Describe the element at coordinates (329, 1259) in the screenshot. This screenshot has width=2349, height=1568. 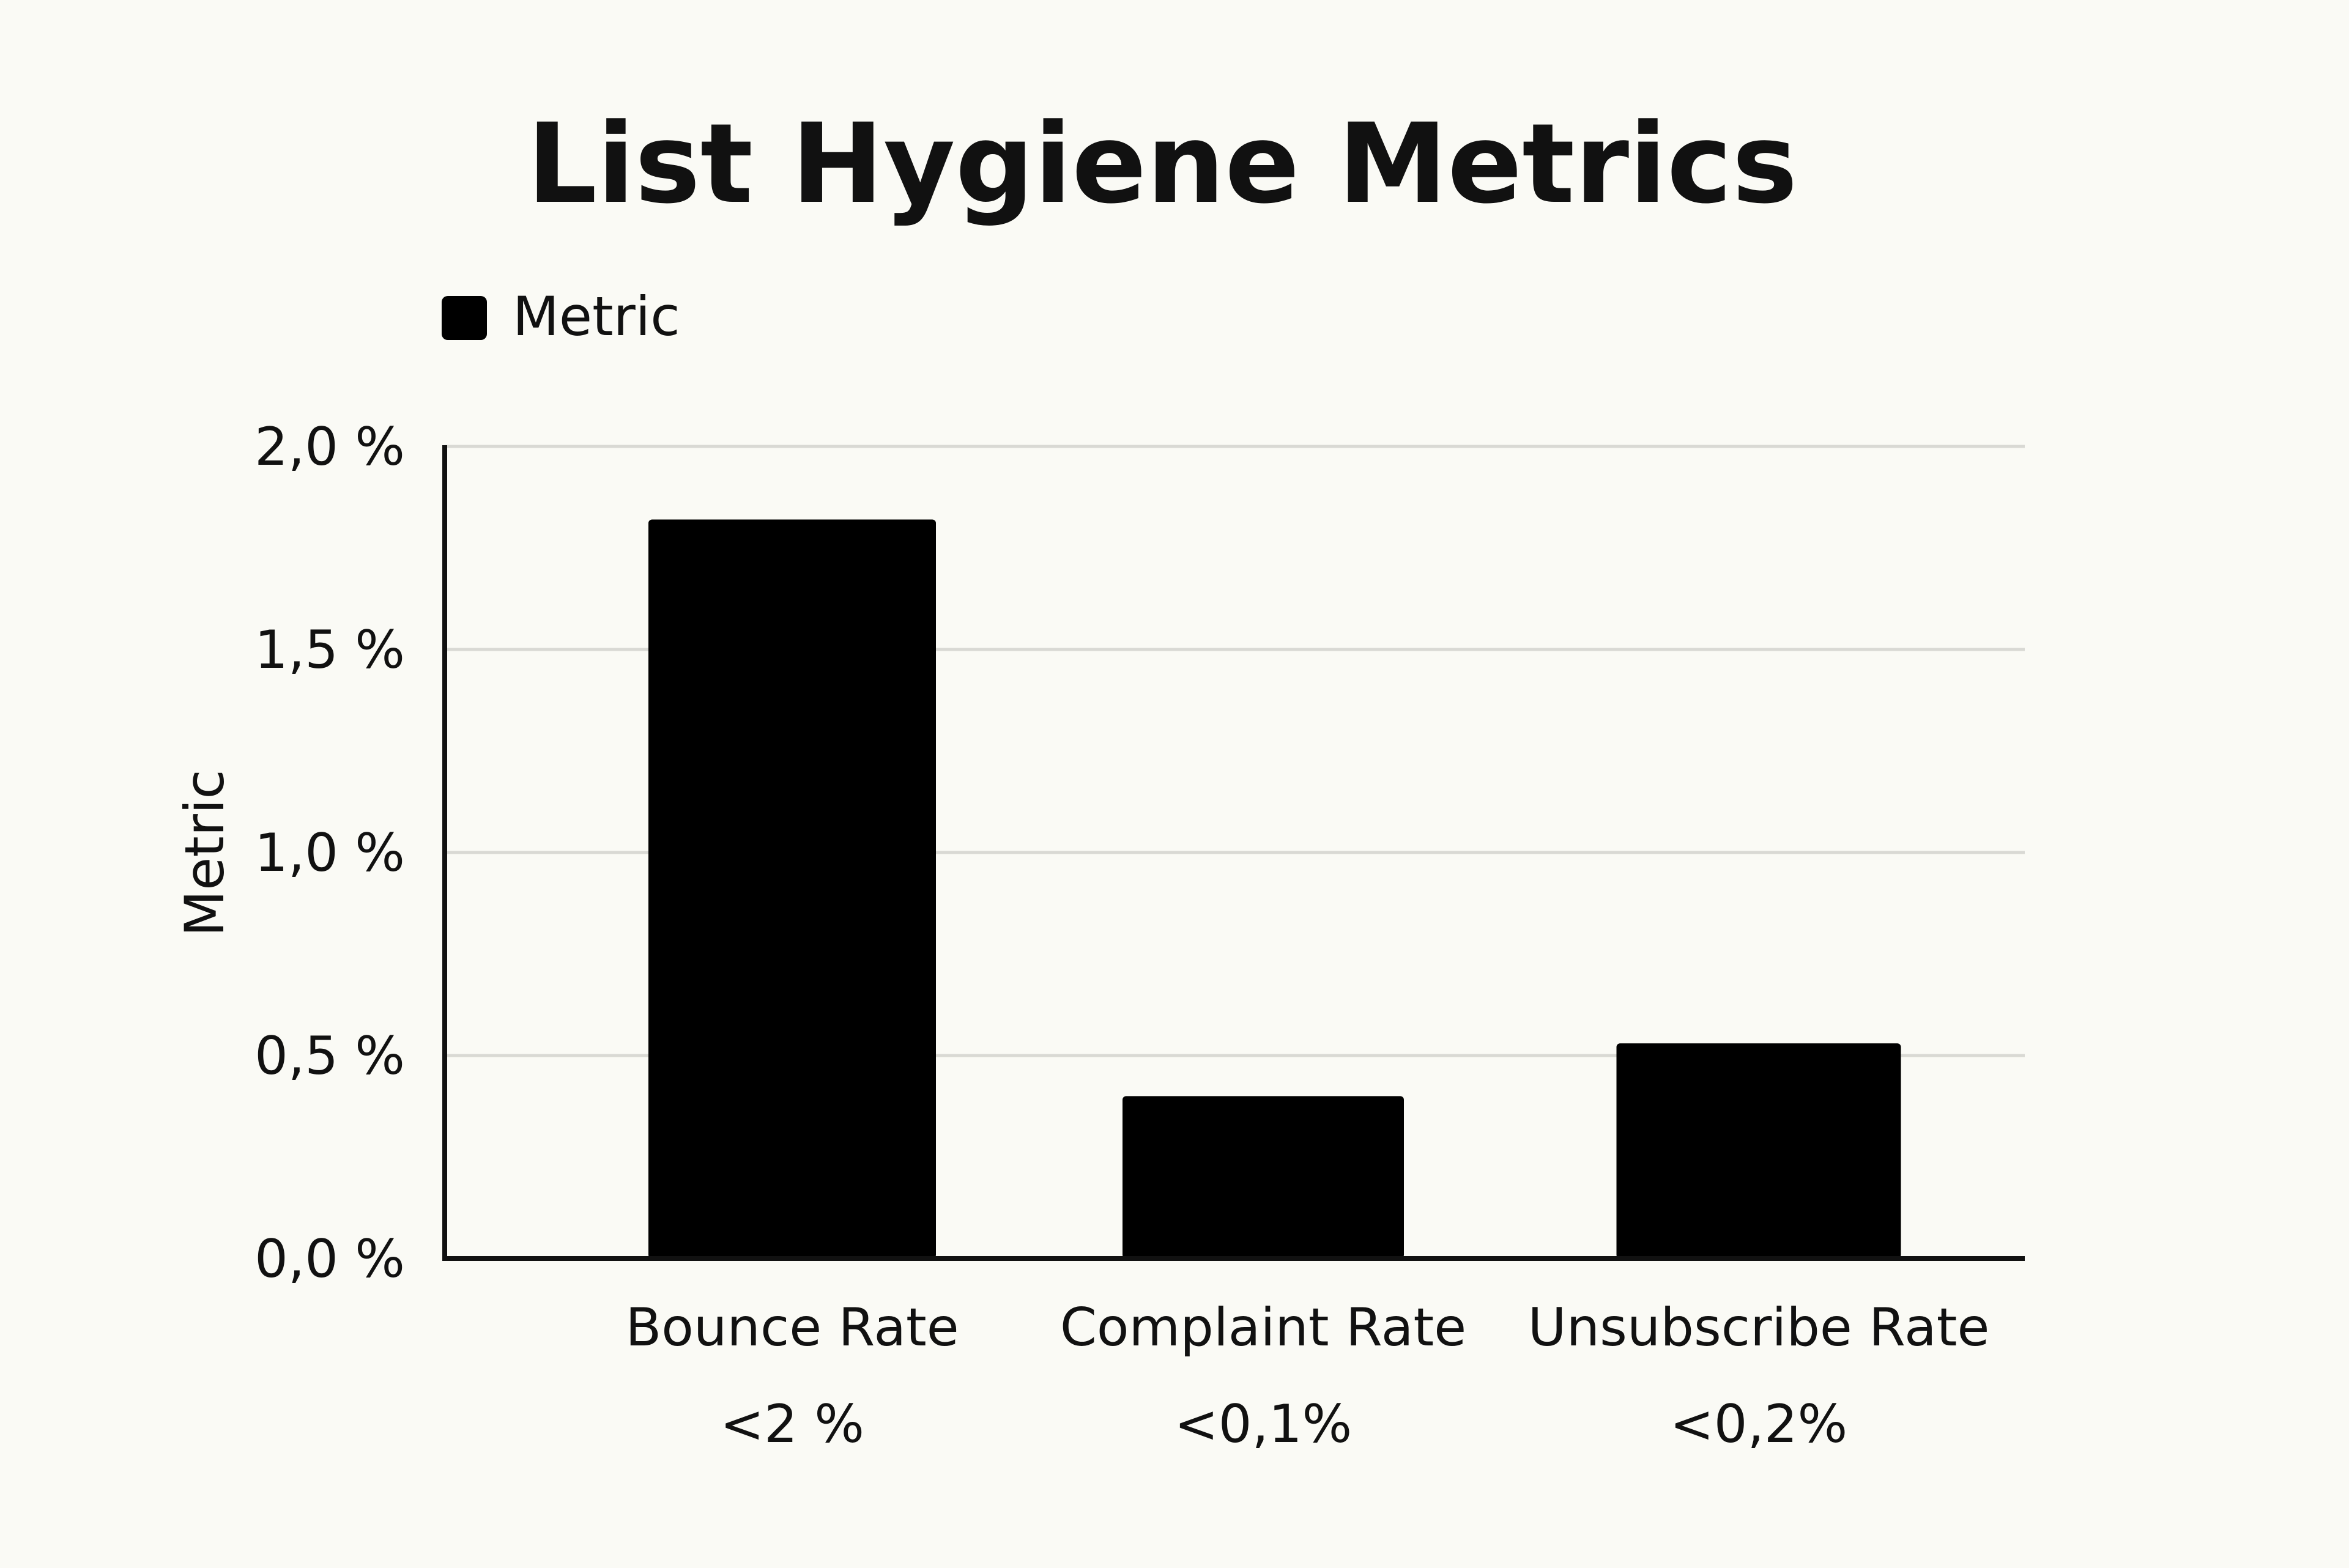
I see `y-tick-label: 0,0 %` at that location.